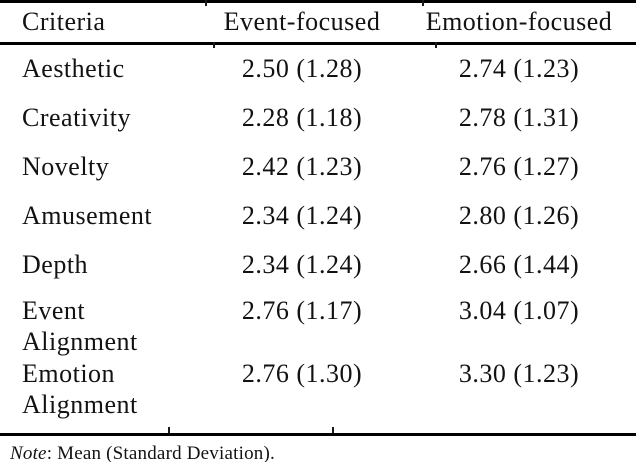 The width and height of the screenshot is (636, 462). Describe the element at coordinates (64, 22) in the screenshot. I see `header-criteria: Criteria` at that location.